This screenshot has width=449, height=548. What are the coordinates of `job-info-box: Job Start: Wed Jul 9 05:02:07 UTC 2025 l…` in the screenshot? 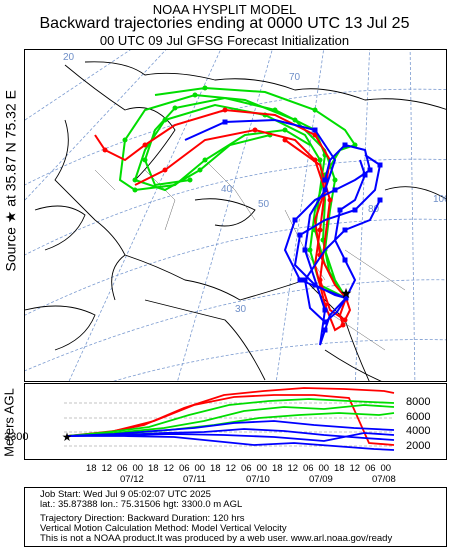 It's located at (235, 517).